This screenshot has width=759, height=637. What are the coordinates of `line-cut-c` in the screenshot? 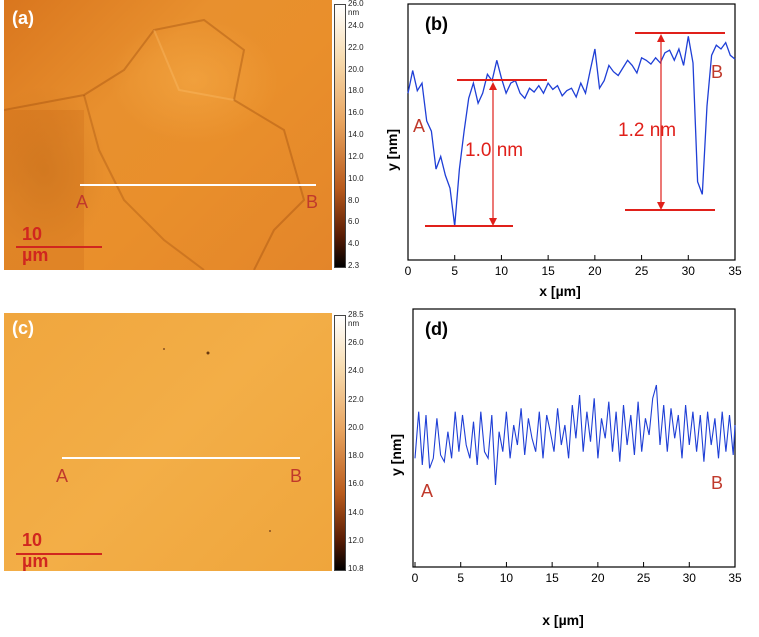 It's located at (181, 458).